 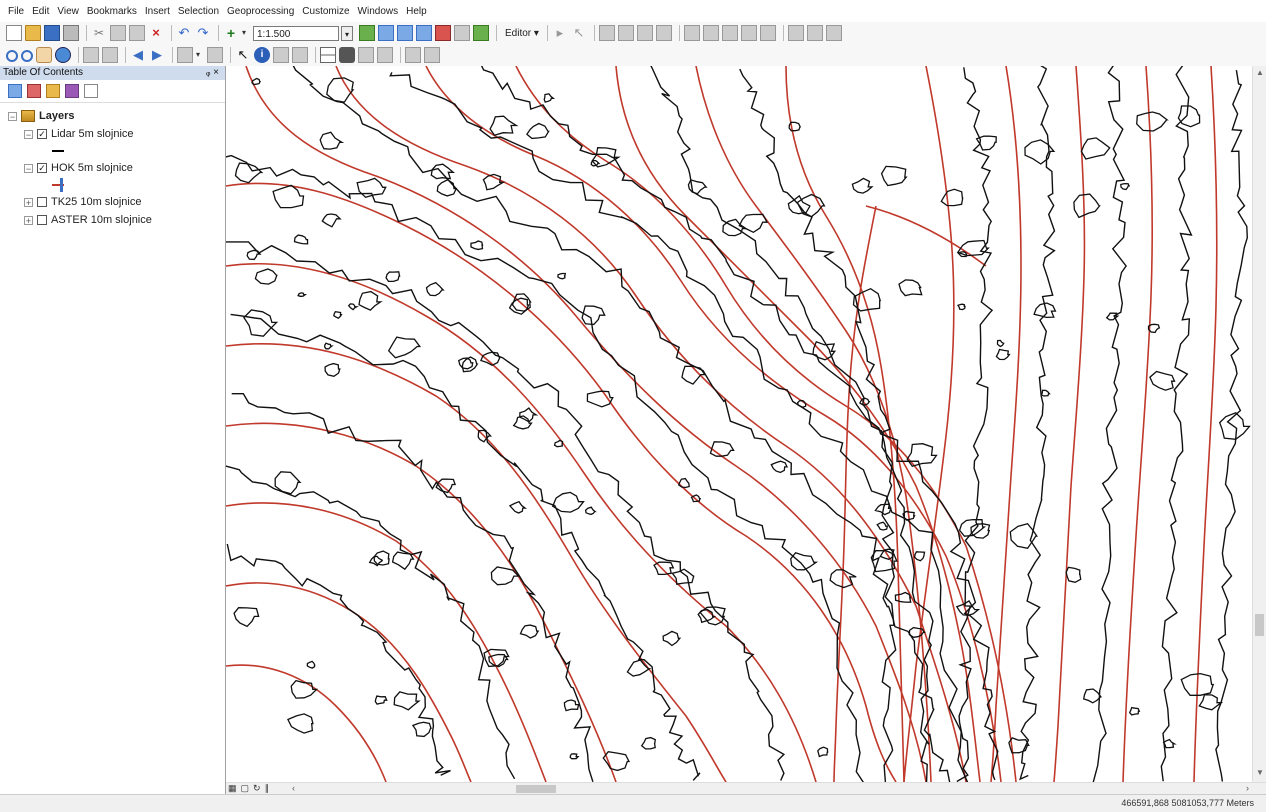 What do you see at coordinates (405, 33) in the screenshot?
I see `catalog-window-icon` at bounding box center [405, 33].